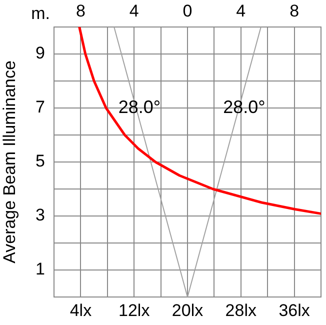 The image size is (326, 325). What do you see at coordinates (81, 310) in the screenshot?
I see `x-tick-label: 4lx` at bounding box center [81, 310].